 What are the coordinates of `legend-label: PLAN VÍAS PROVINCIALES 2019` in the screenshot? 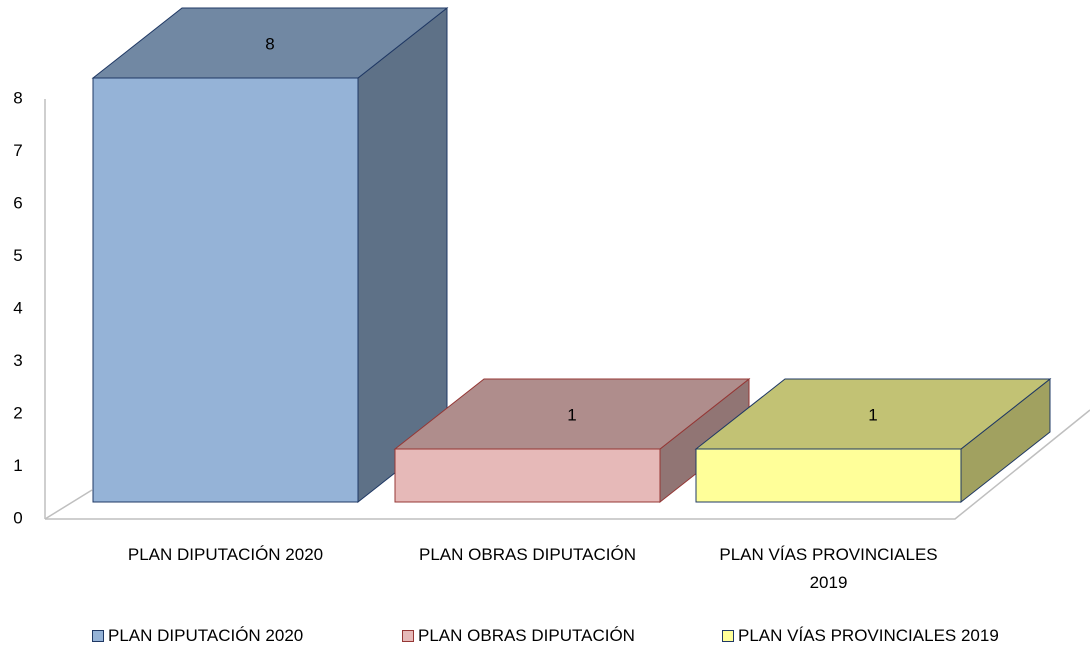 It's located at (868, 635).